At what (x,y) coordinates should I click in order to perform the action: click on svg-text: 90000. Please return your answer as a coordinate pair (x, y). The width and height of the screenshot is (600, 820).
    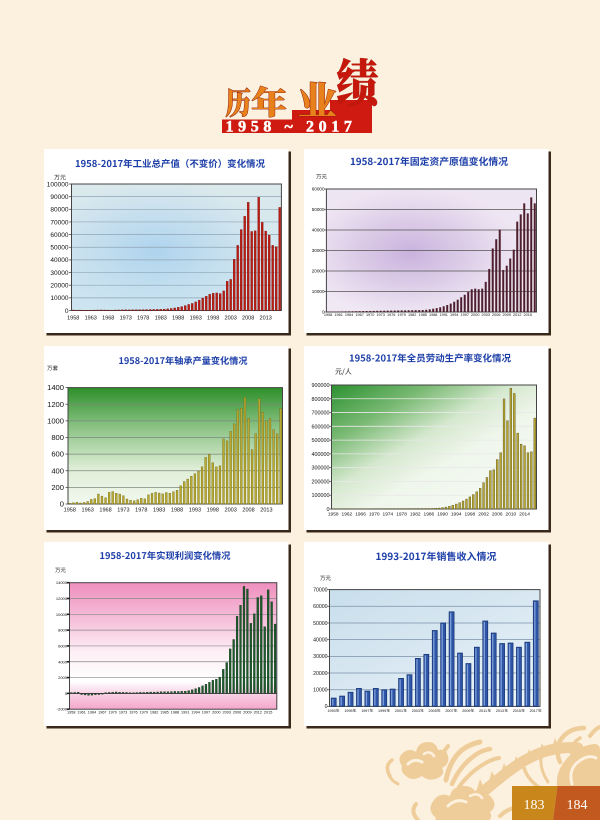
    Looking at the image, I should click on (59, 197).